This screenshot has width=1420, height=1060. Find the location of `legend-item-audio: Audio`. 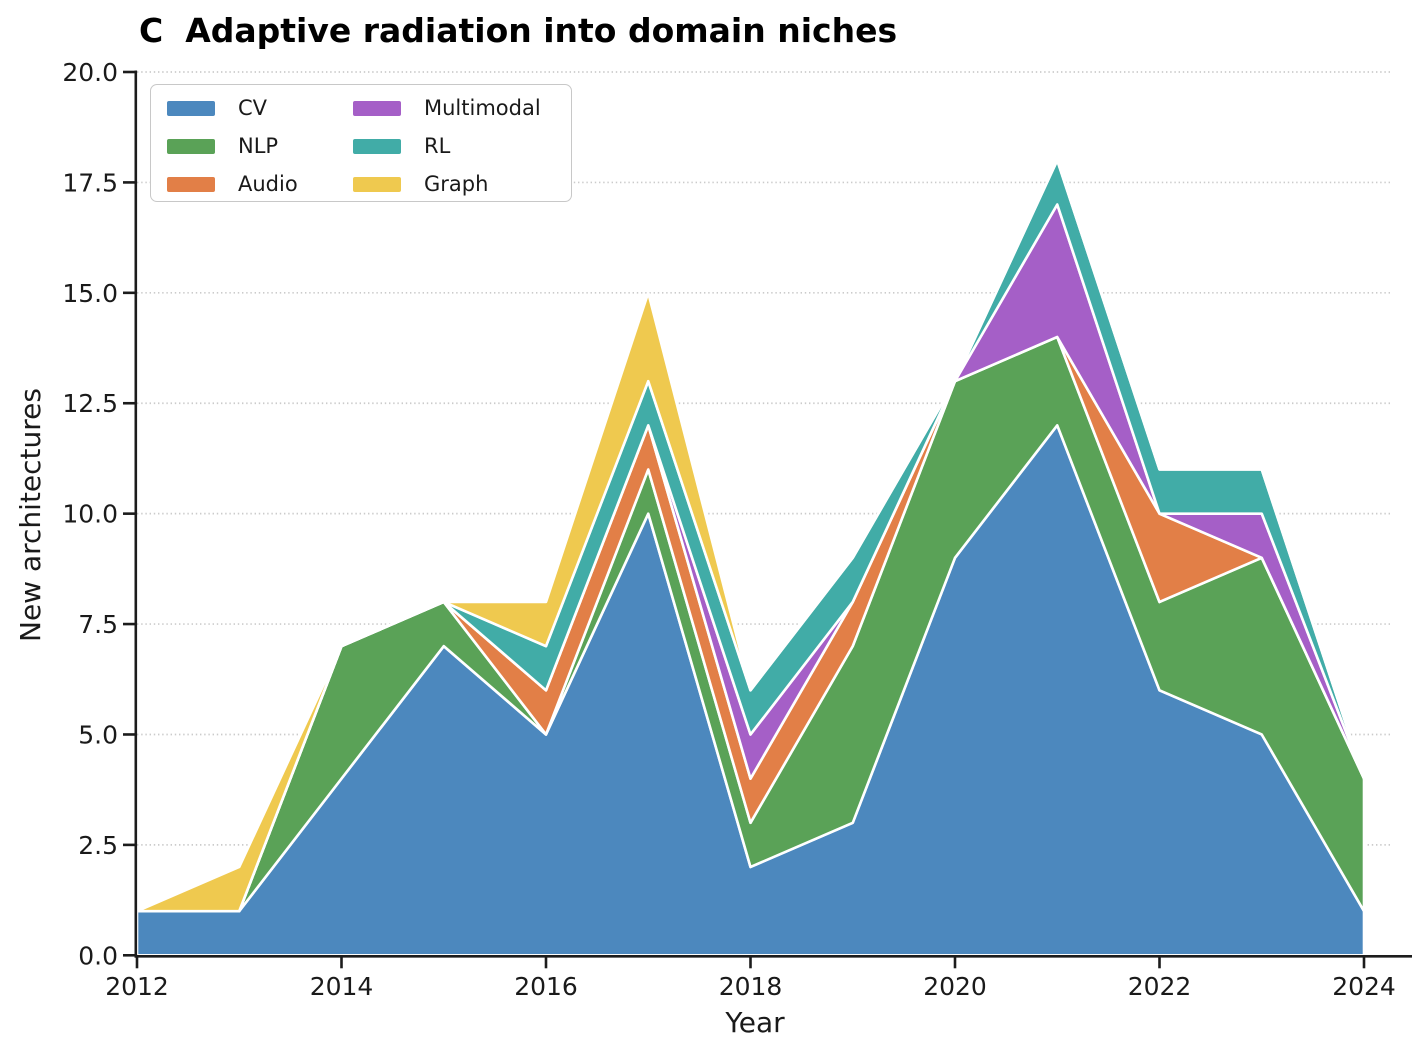

legend-item-audio: Audio is located at coordinates (260, 184).